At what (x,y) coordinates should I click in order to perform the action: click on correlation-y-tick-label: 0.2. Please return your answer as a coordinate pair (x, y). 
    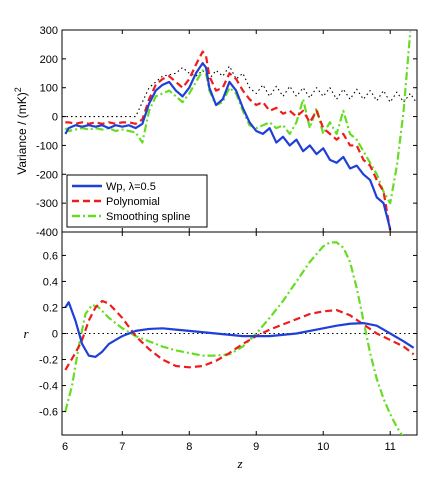
    Looking at the image, I should click on (50, 308).